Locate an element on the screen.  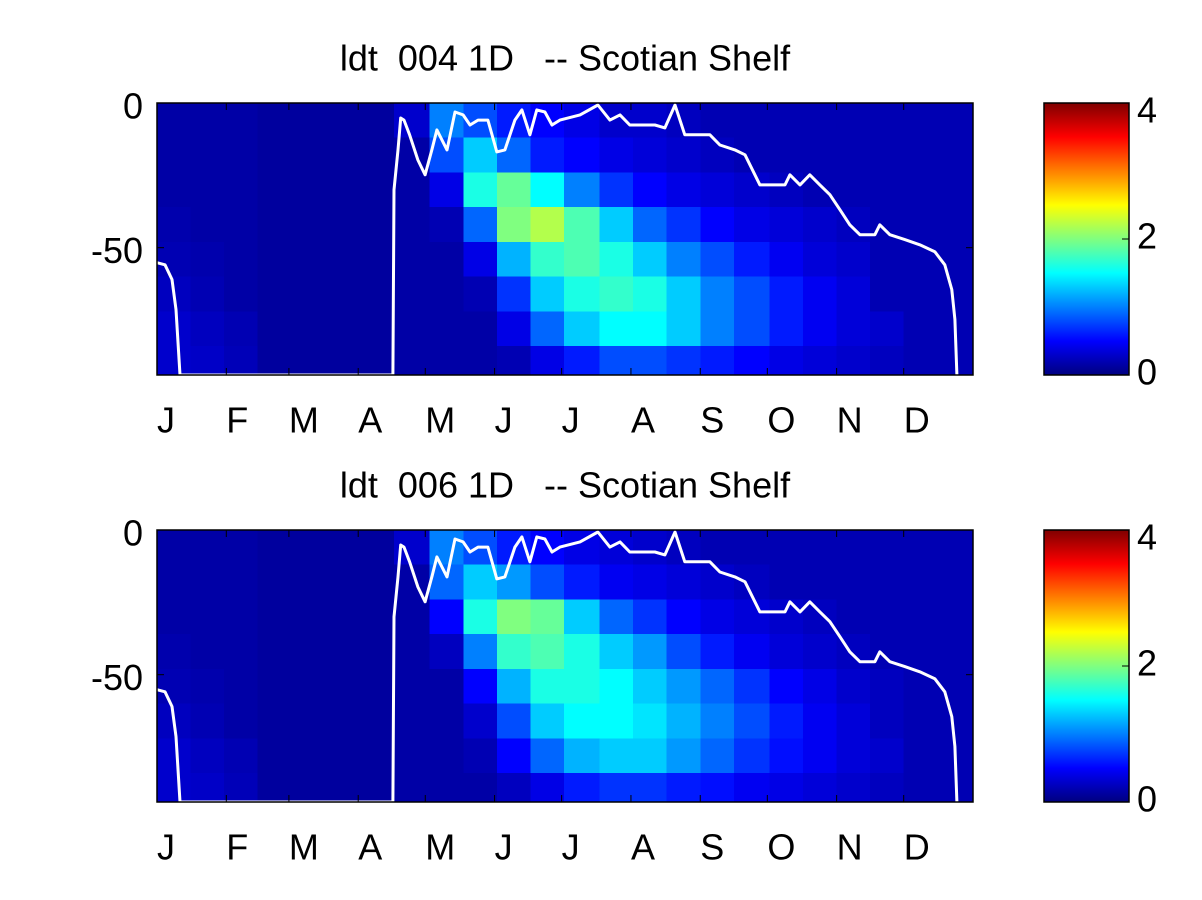
colorbar is located at coordinates (1086, 666).